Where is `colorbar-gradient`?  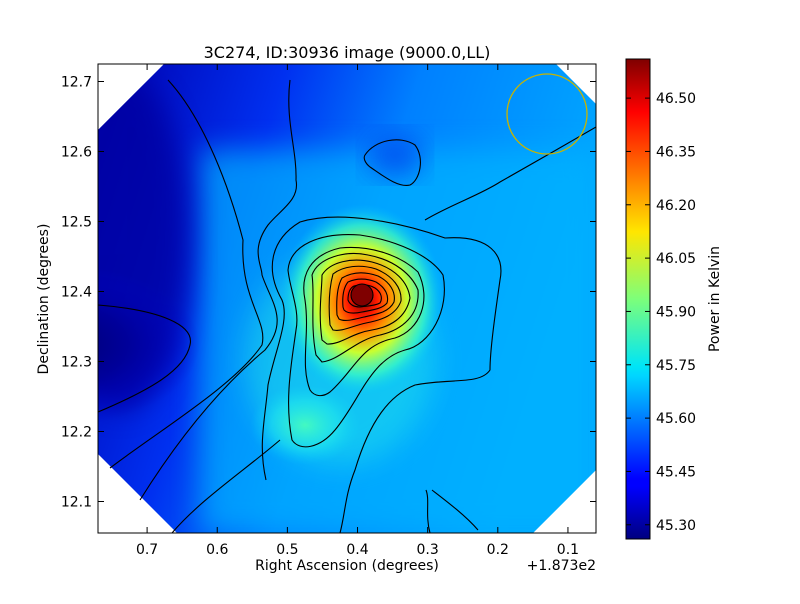 colorbar-gradient is located at coordinates (638, 299).